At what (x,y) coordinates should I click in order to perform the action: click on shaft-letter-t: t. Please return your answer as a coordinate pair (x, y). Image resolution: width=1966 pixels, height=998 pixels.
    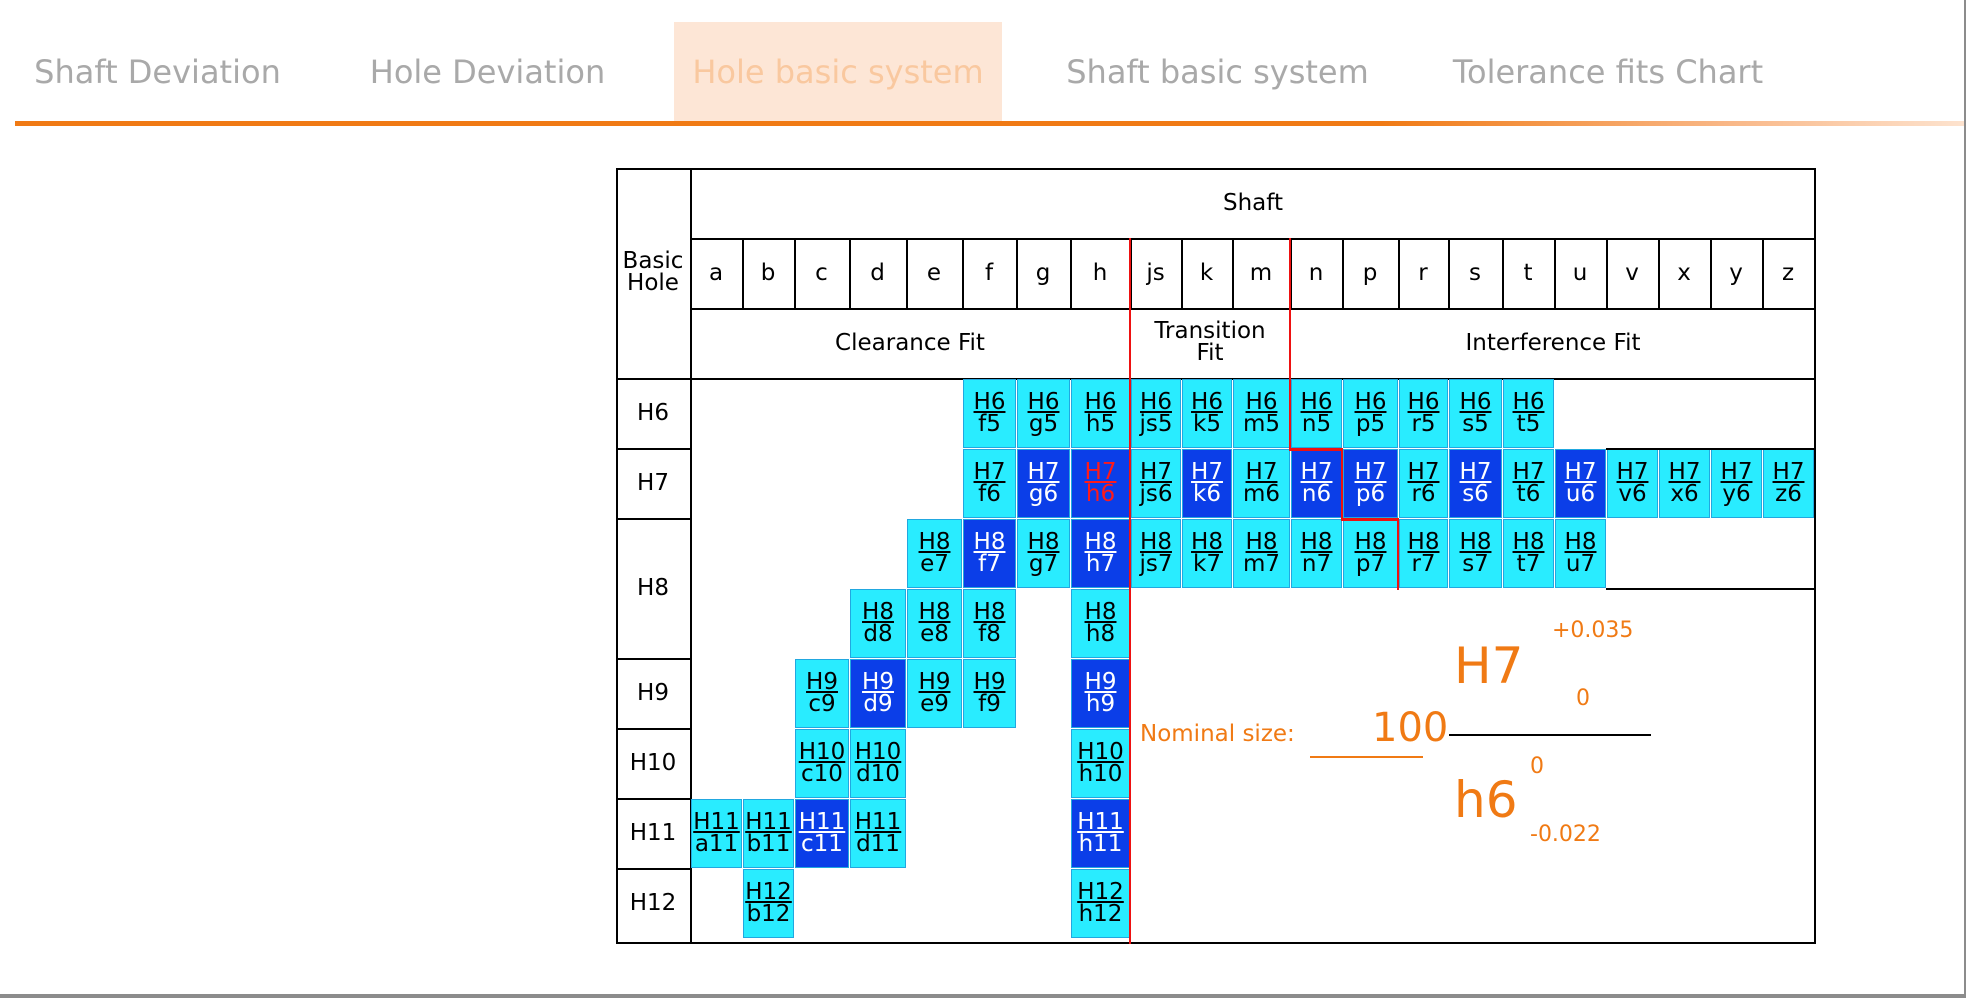
    Looking at the image, I should click on (1528, 272).